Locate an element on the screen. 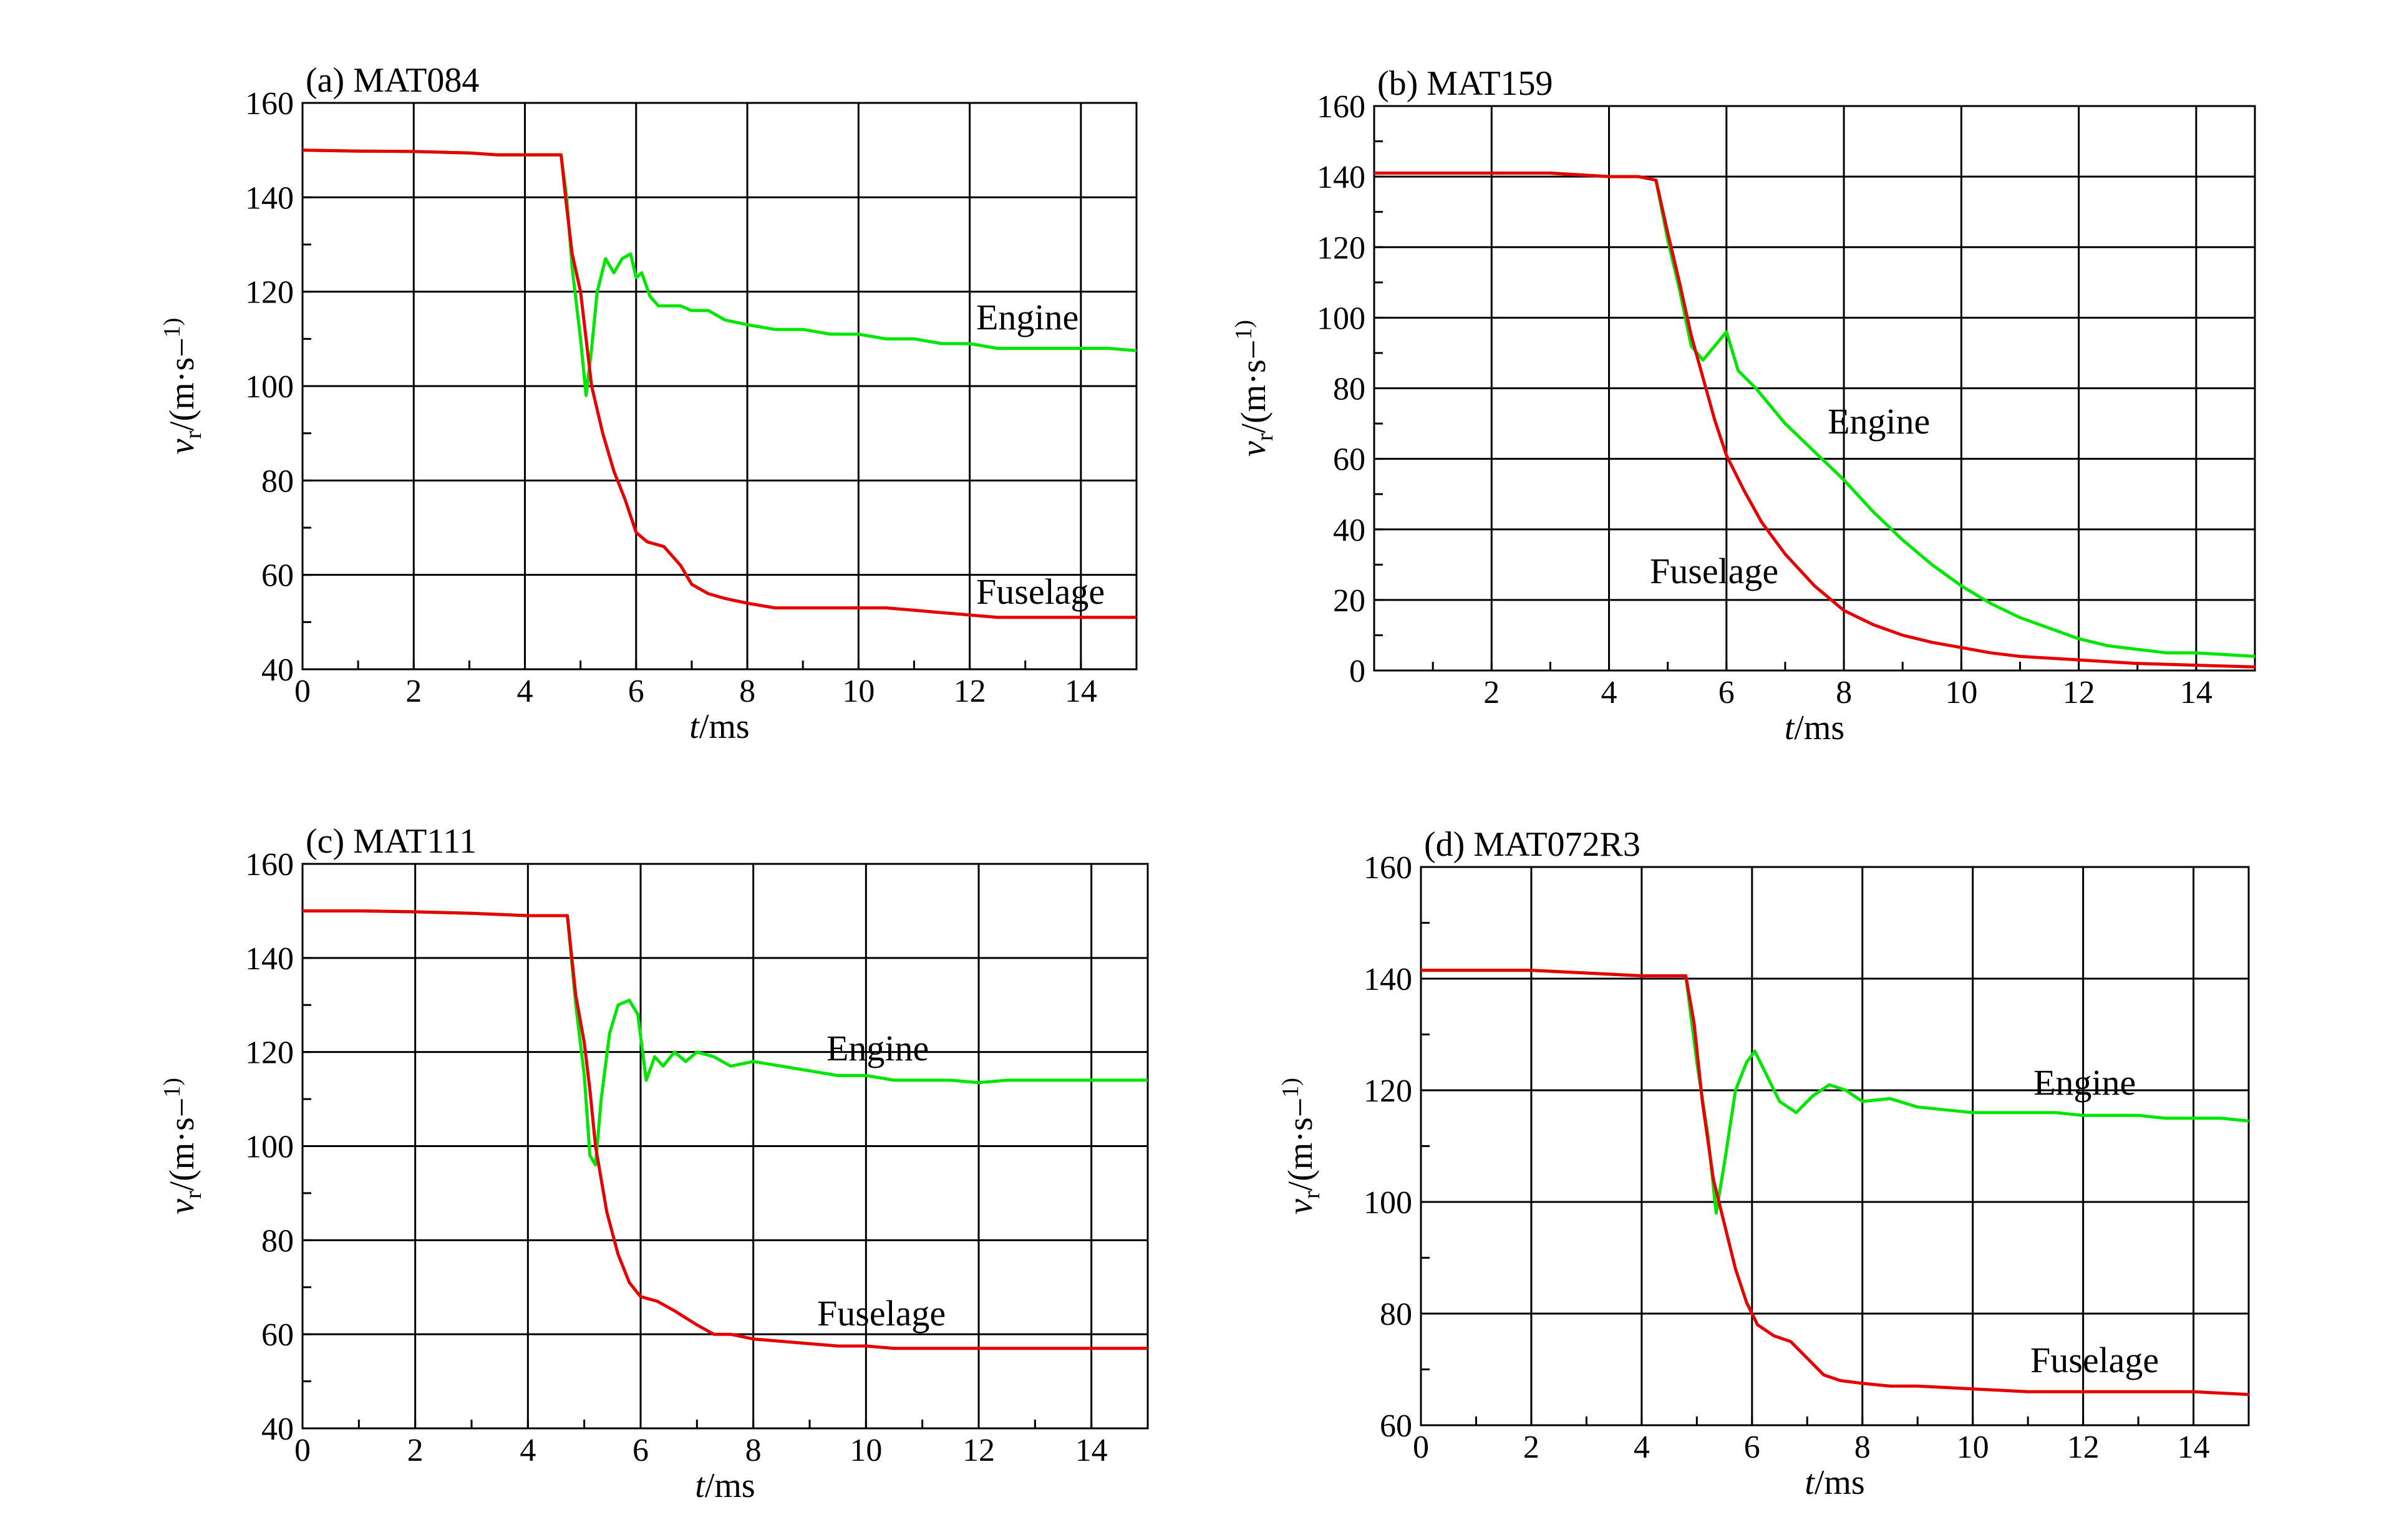 The height and width of the screenshot is (1540, 2399). panel-title: (d) MAT072R3 is located at coordinates (1533, 844).